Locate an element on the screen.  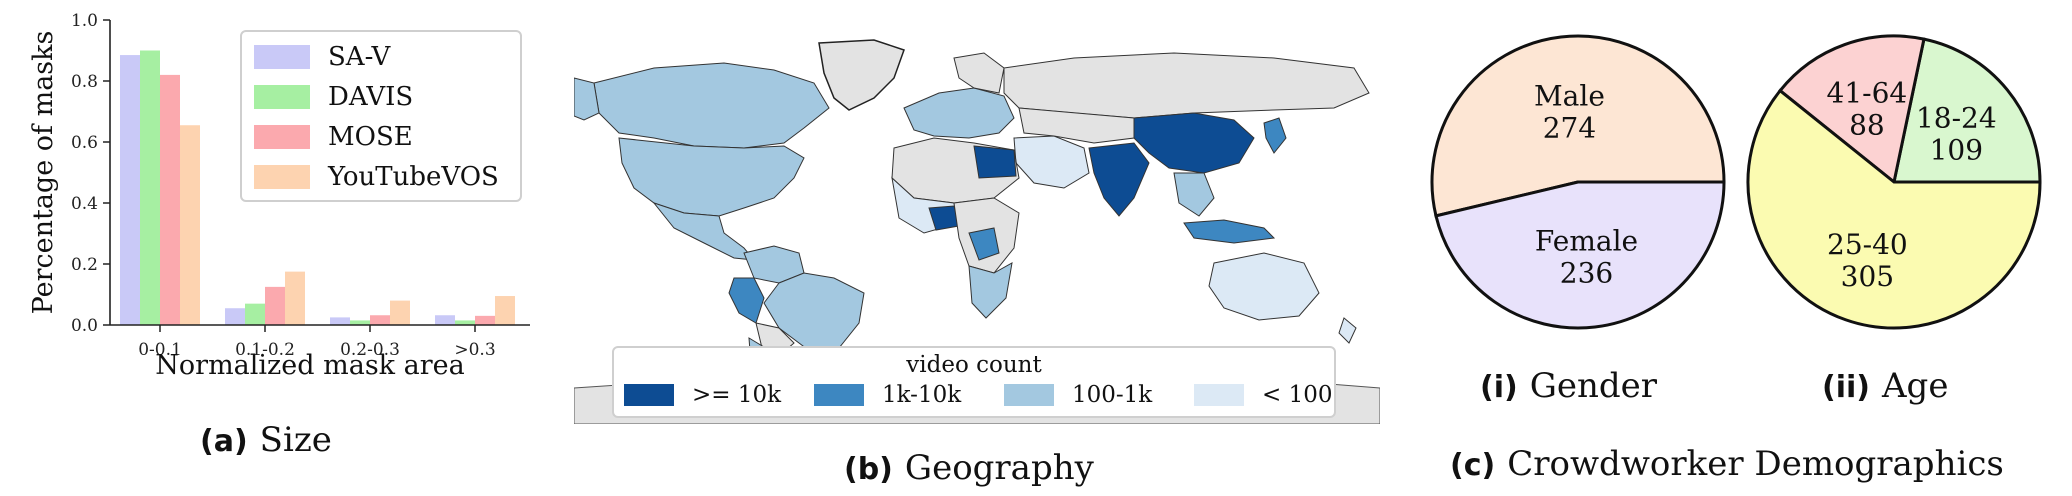
caption-a: (a) Size is located at coordinates (266, 440).